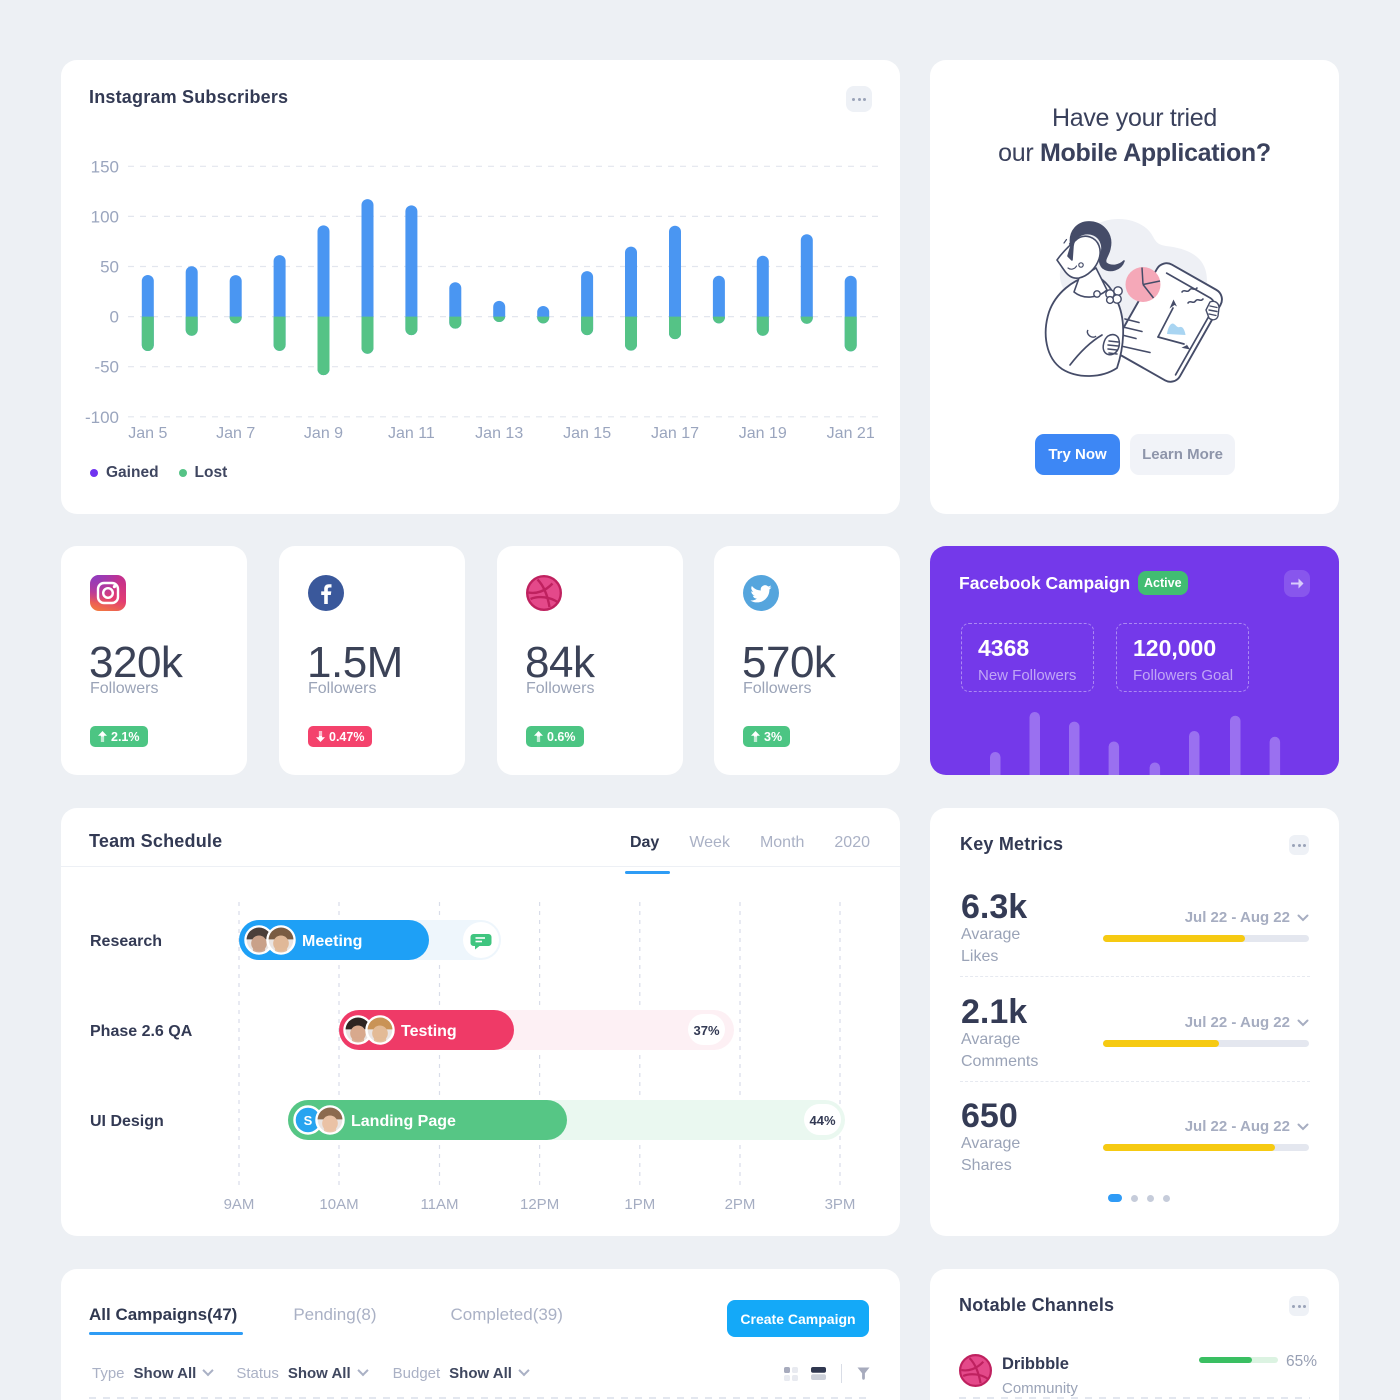 Image resolution: width=1400 pixels, height=1400 pixels. Describe the element at coordinates (338, 1204) in the screenshot. I see `svg-text: 10AM` at that location.